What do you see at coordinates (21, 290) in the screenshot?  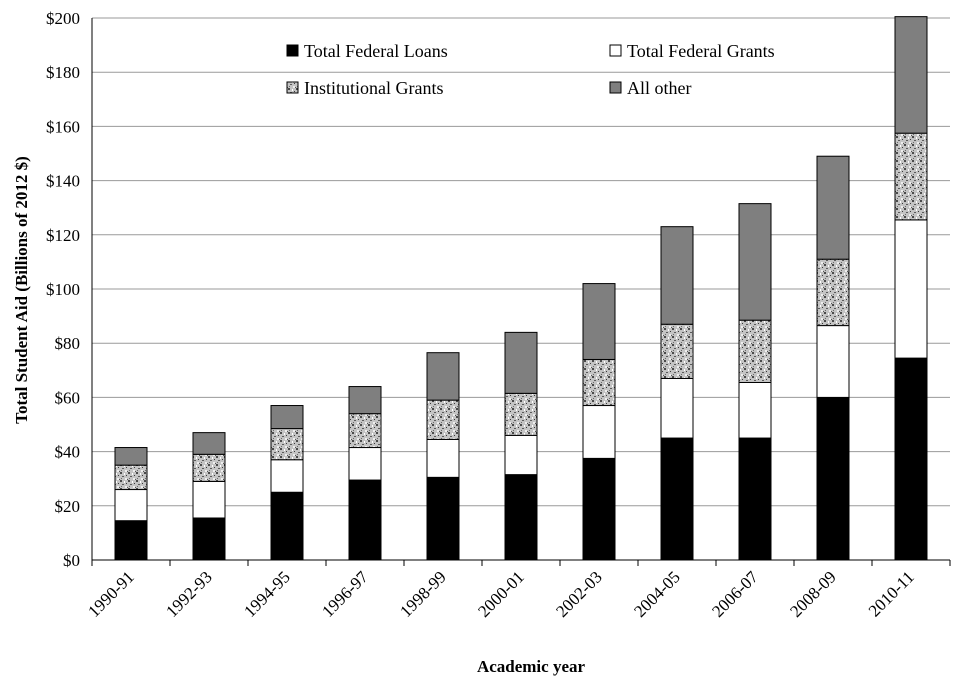 I see `y-axis-title: Total Student Aid (Billions of 2012 $)` at bounding box center [21, 290].